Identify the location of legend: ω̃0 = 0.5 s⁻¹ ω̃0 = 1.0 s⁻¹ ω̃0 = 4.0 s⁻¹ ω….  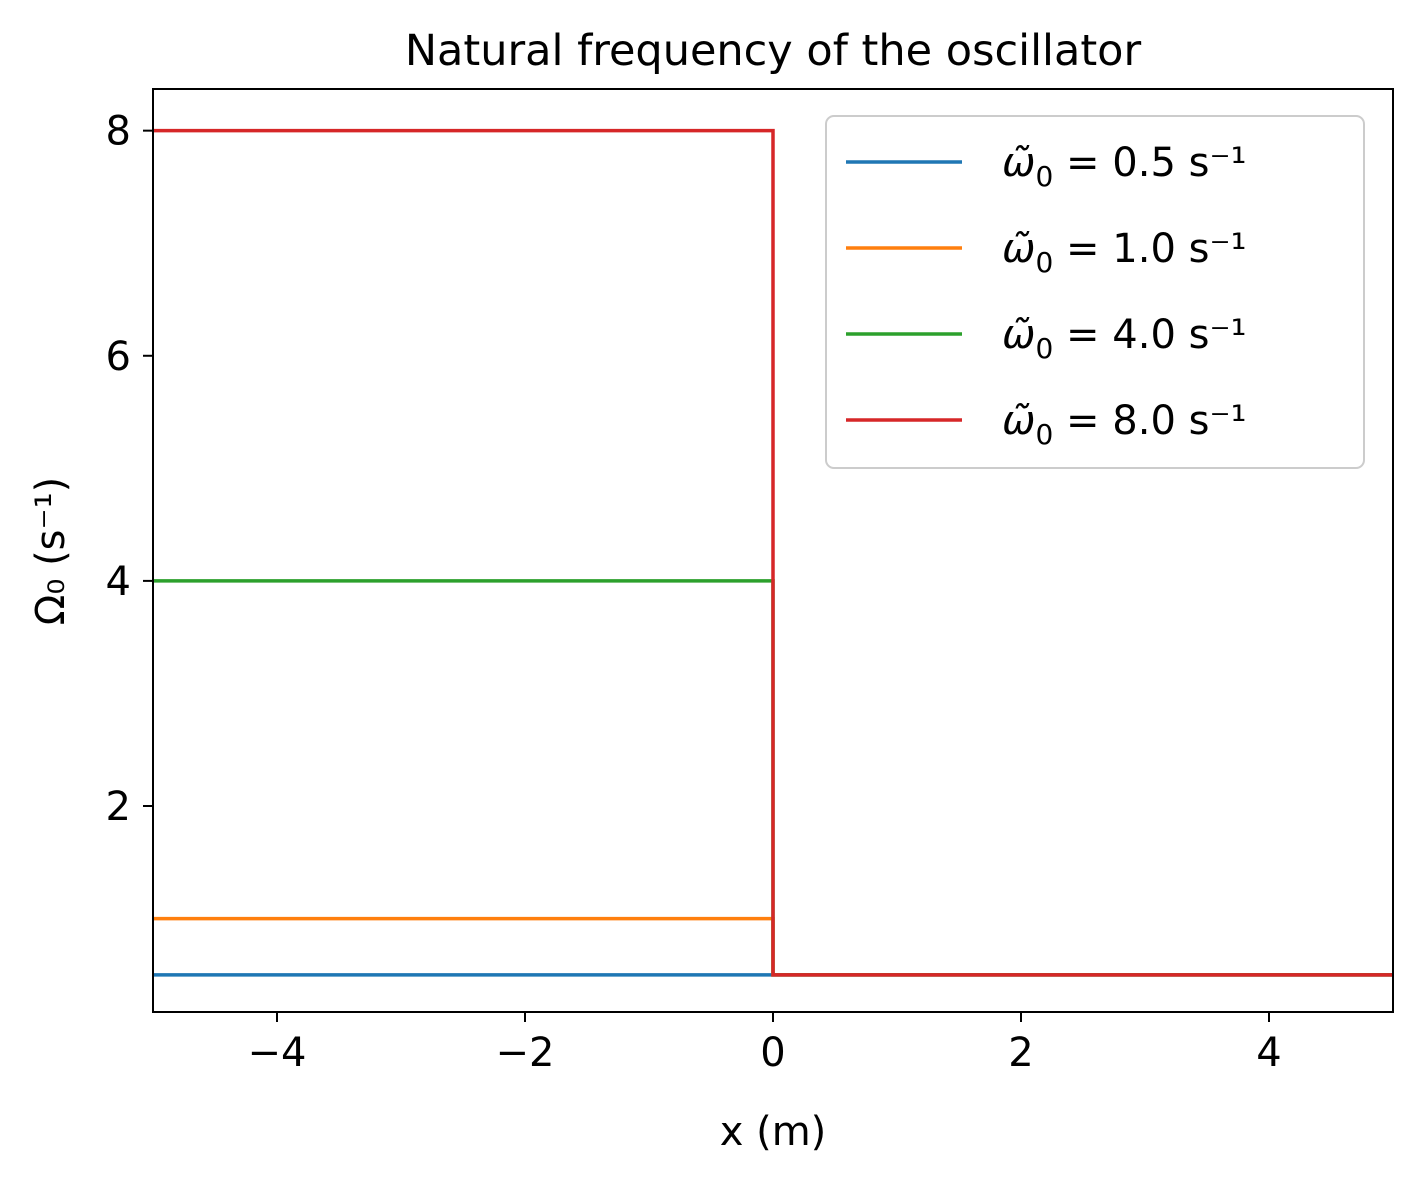
(1095, 292).